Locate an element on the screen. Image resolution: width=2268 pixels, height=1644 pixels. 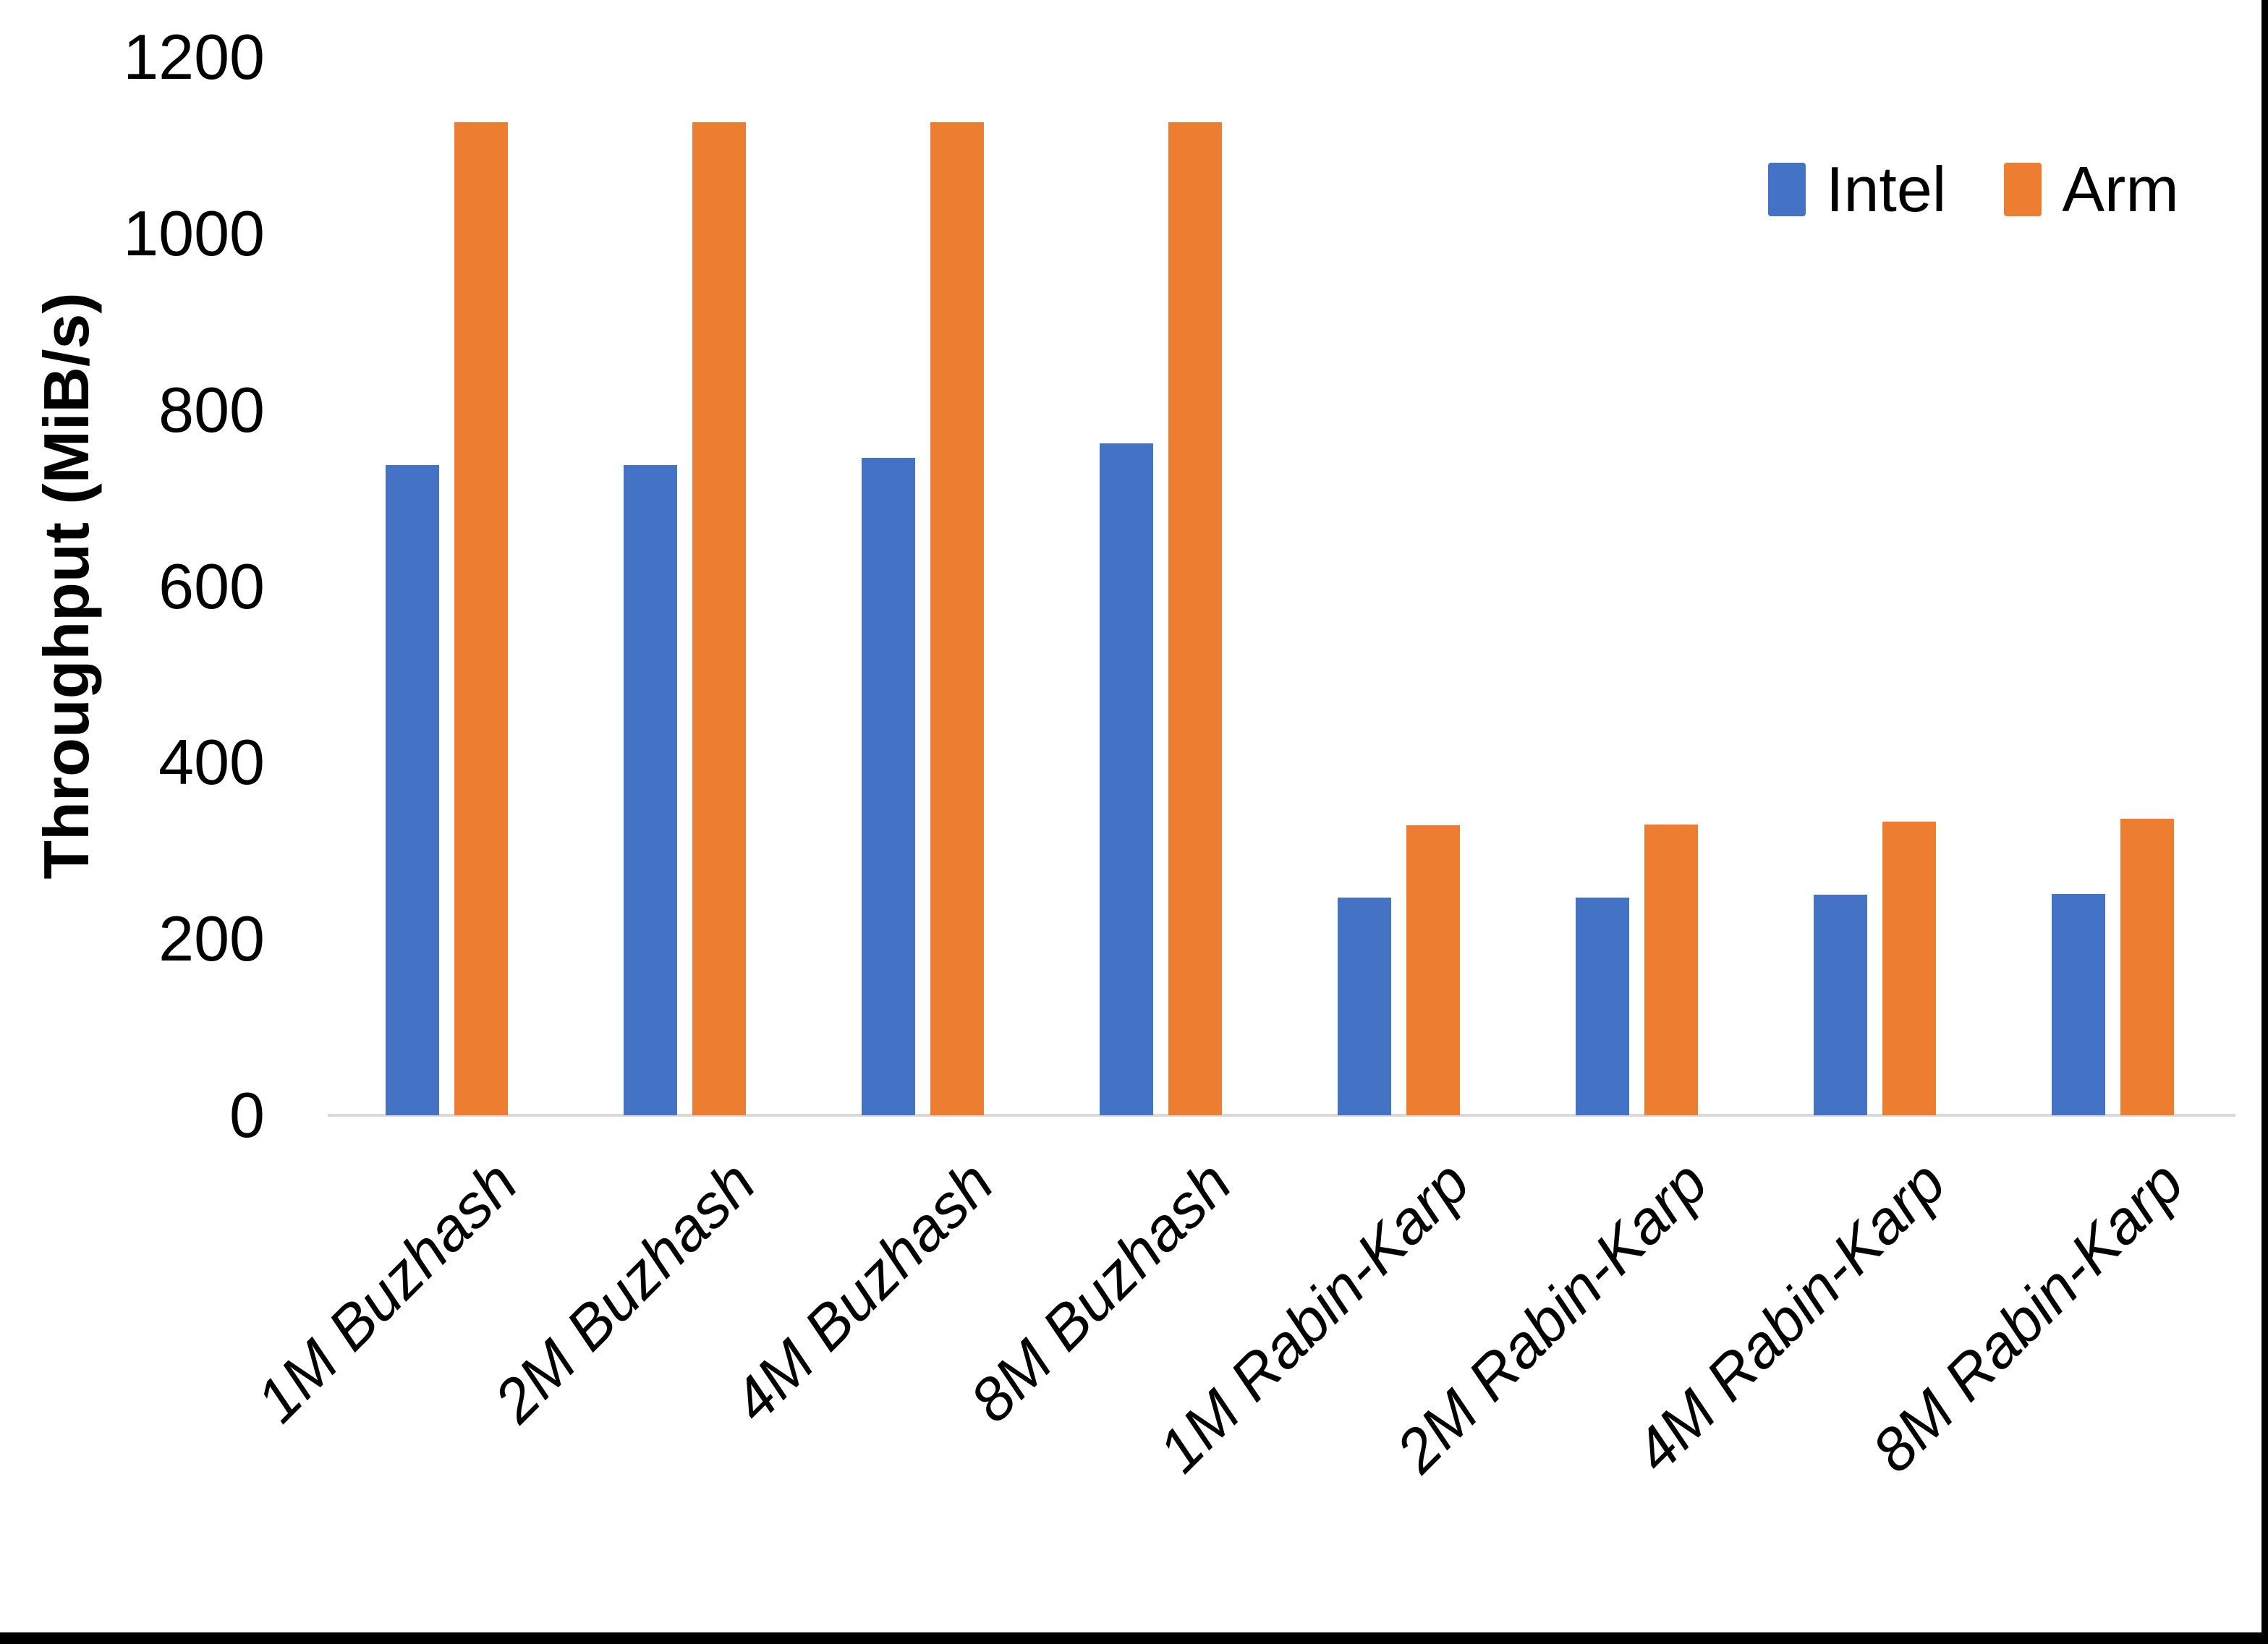
legend-item-arm: Arm is located at coordinates (2091, 189).